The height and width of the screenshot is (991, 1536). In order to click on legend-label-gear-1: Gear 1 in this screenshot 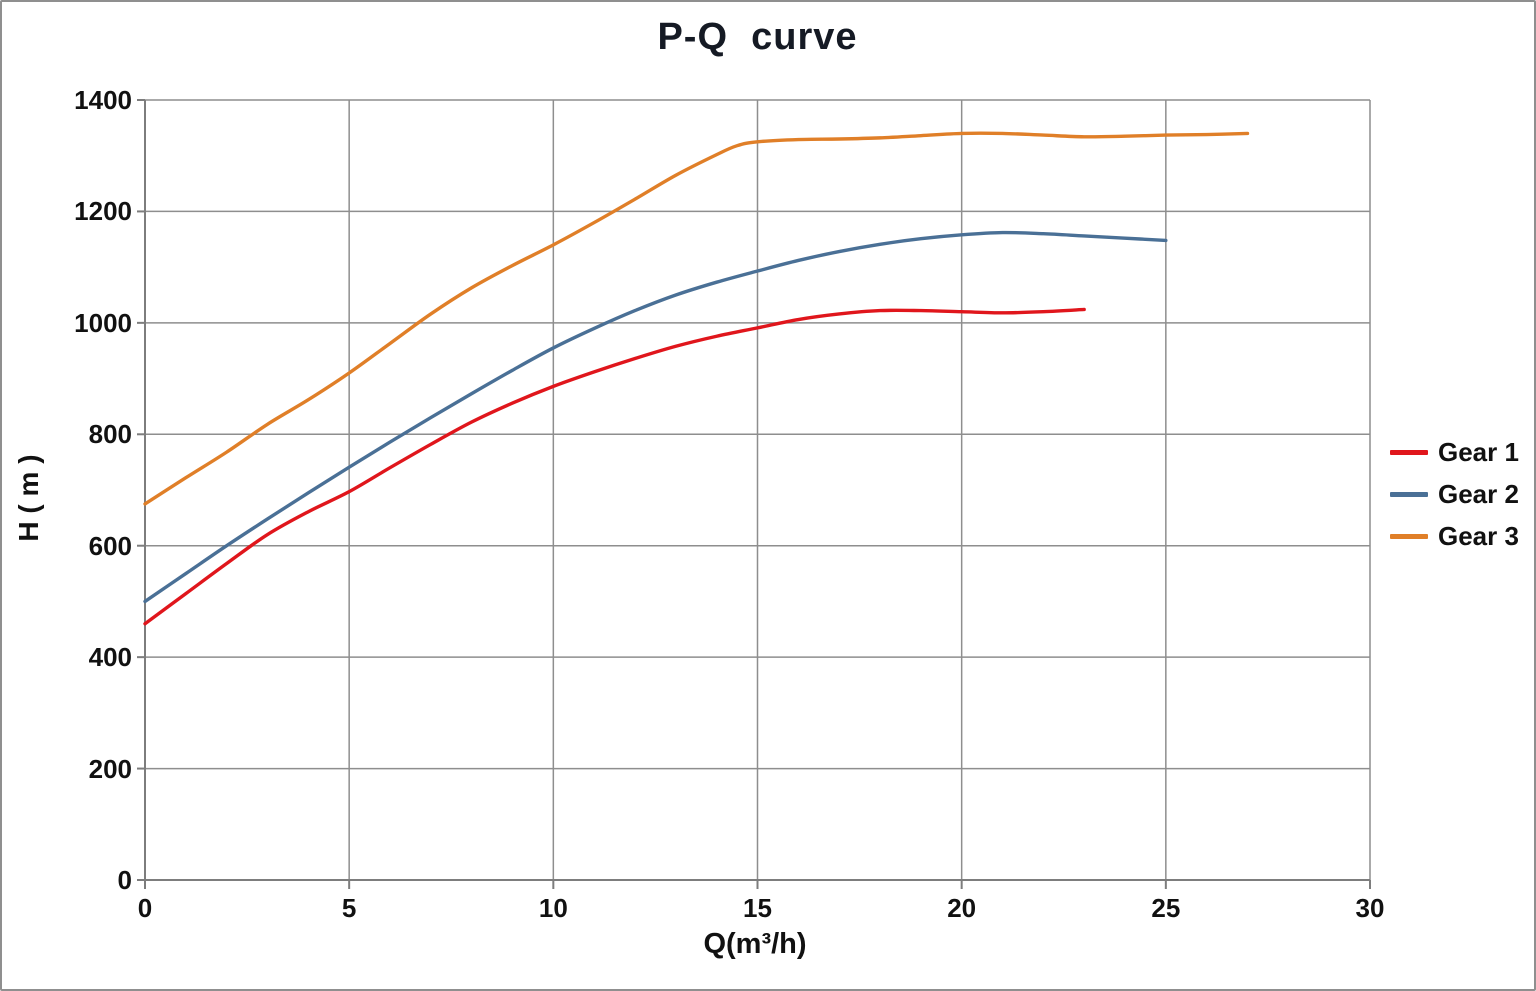, I will do `click(1478, 452)`.